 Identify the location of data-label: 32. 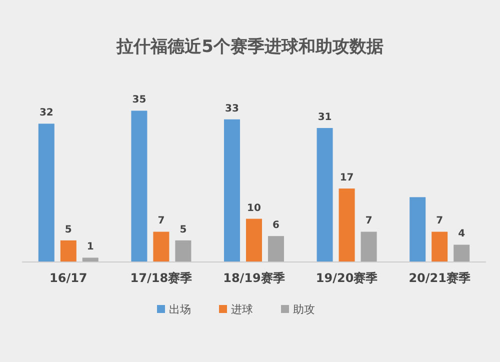
(46, 113).